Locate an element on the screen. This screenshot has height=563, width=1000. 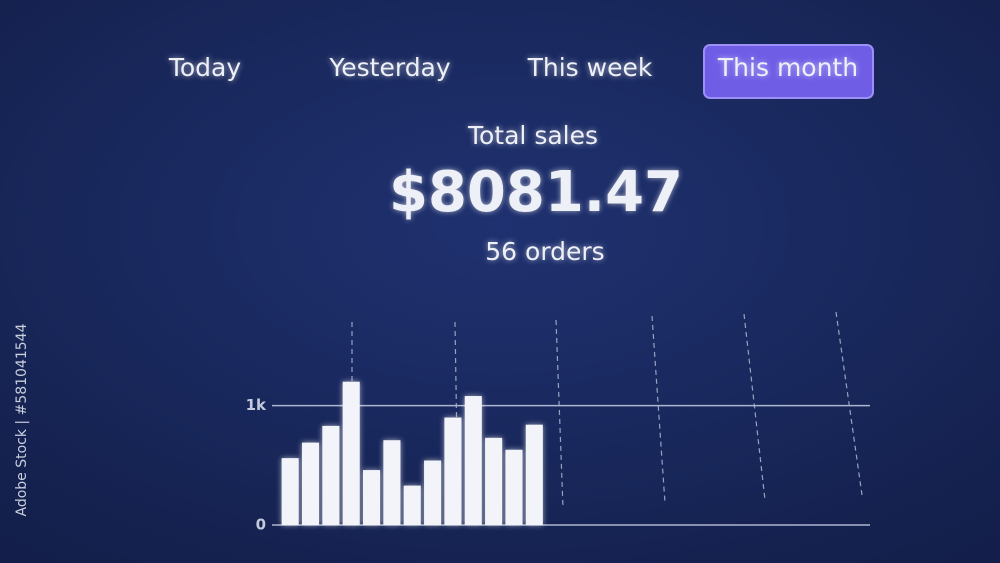
tab: Yesterday is located at coordinates (389, 67).